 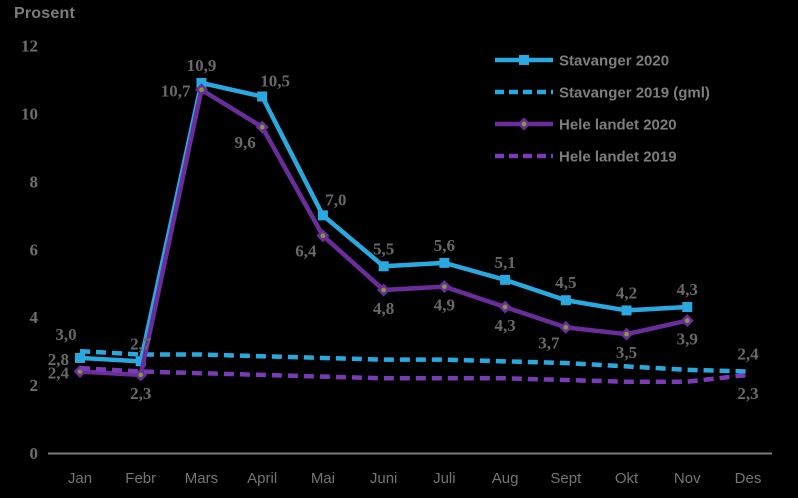 I want to click on data-label: 4,9, so click(x=444, y=305).